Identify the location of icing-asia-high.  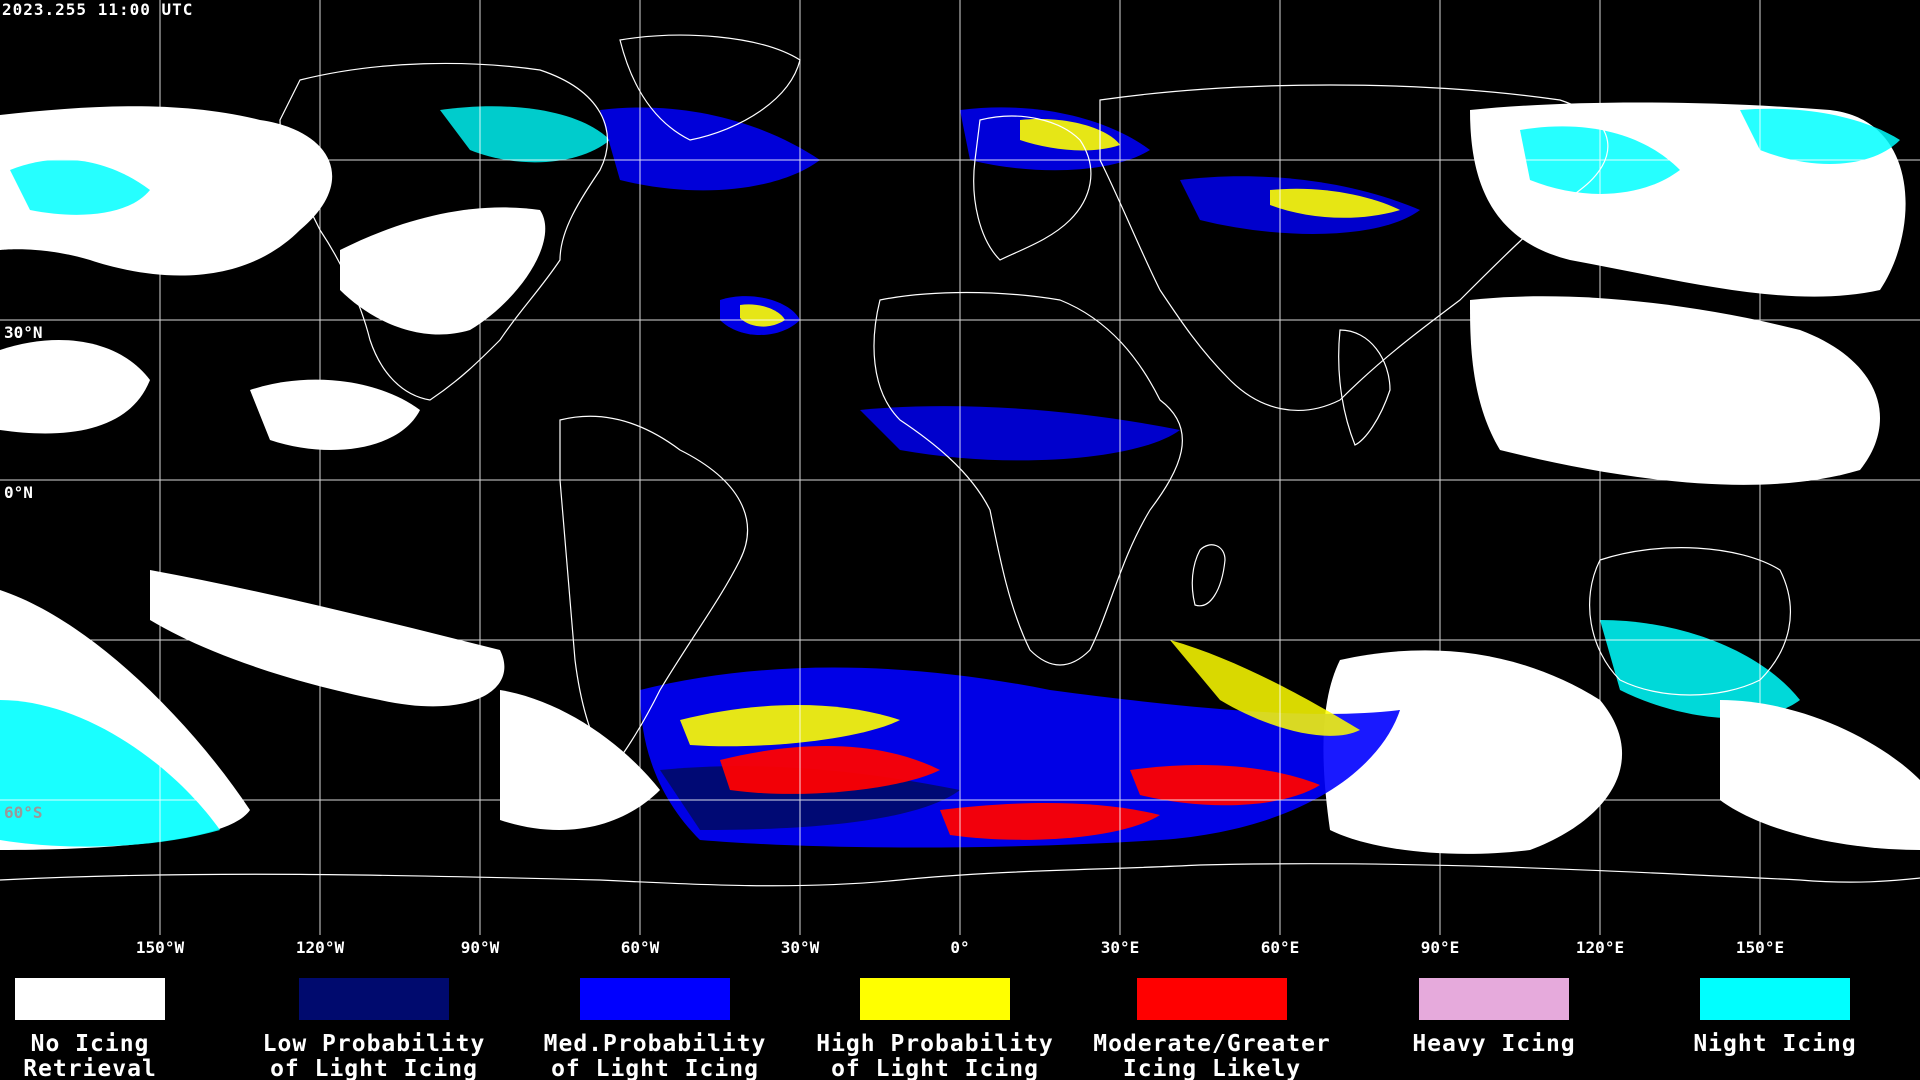
(1335, 203).